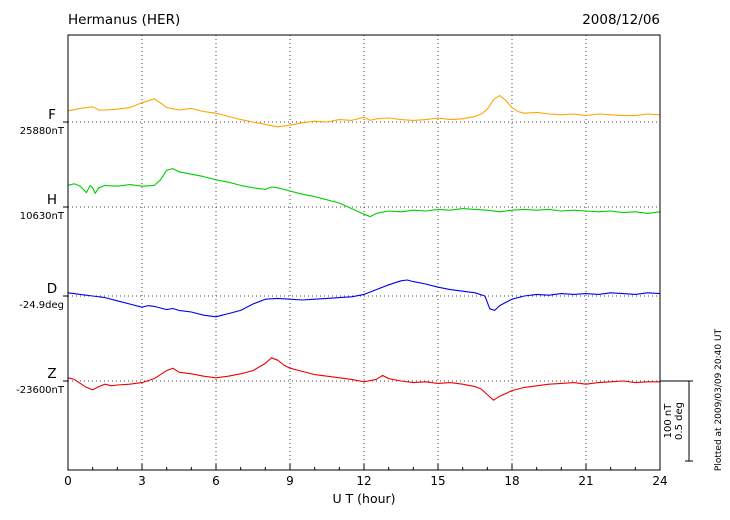 This screenshot has width=730, height=520. I want to click on x-tick-label: 9, so click(290, 481).